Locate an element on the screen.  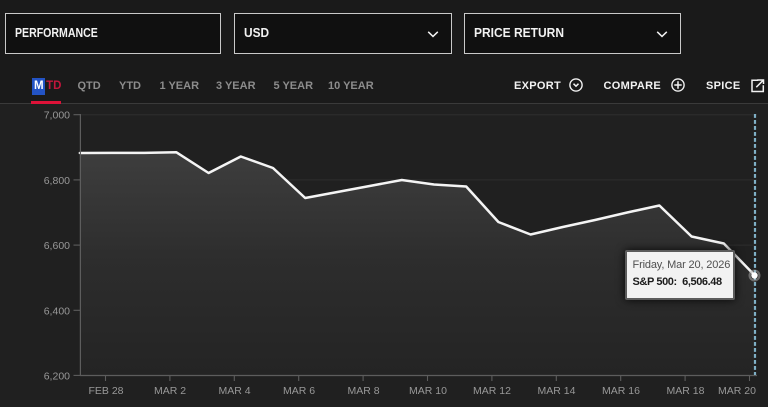
svg-text: MAR 20 is located at coordinates (737, 391).